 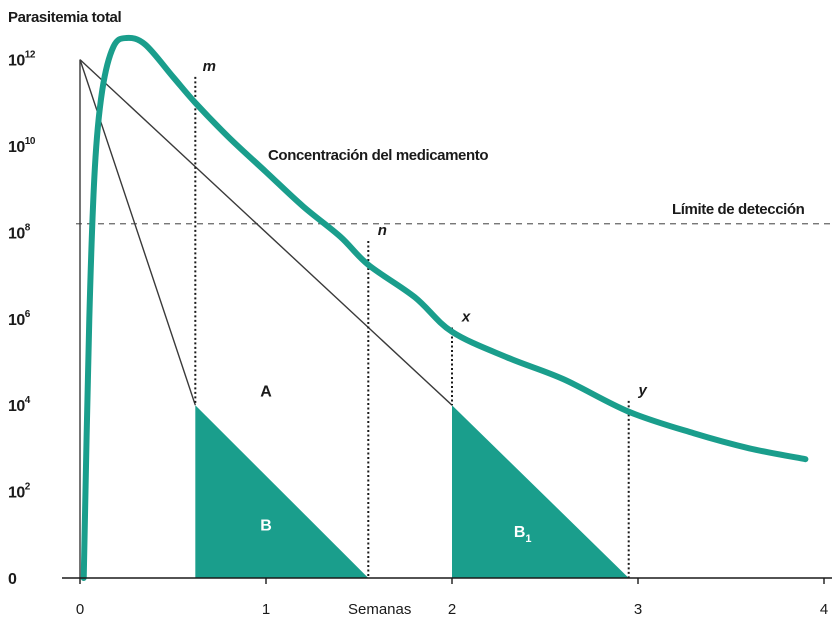 What do you see at coordinates (540, 491) in the screenshot?
I see `region-b1-fill` at bounding box center [540, 491].